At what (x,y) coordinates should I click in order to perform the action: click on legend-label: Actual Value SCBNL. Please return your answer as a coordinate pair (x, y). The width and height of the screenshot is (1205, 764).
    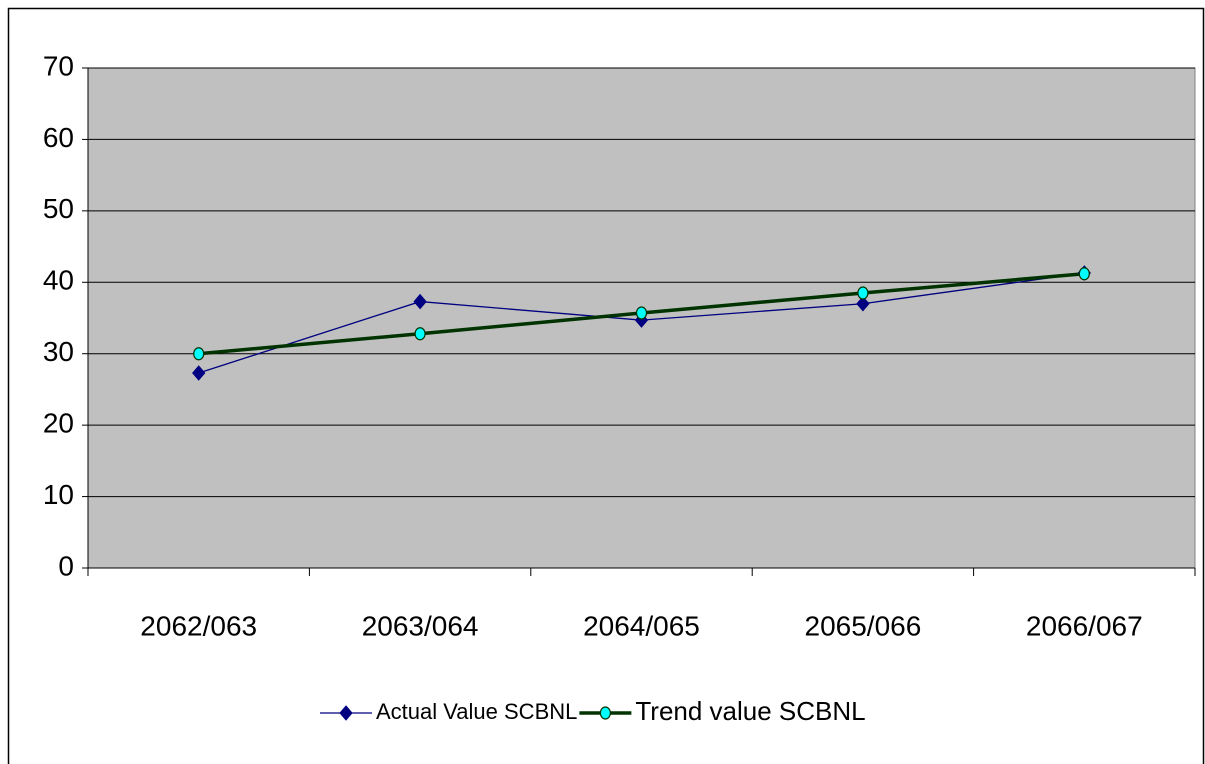
    Looking at the image, I should click on (476, 711).